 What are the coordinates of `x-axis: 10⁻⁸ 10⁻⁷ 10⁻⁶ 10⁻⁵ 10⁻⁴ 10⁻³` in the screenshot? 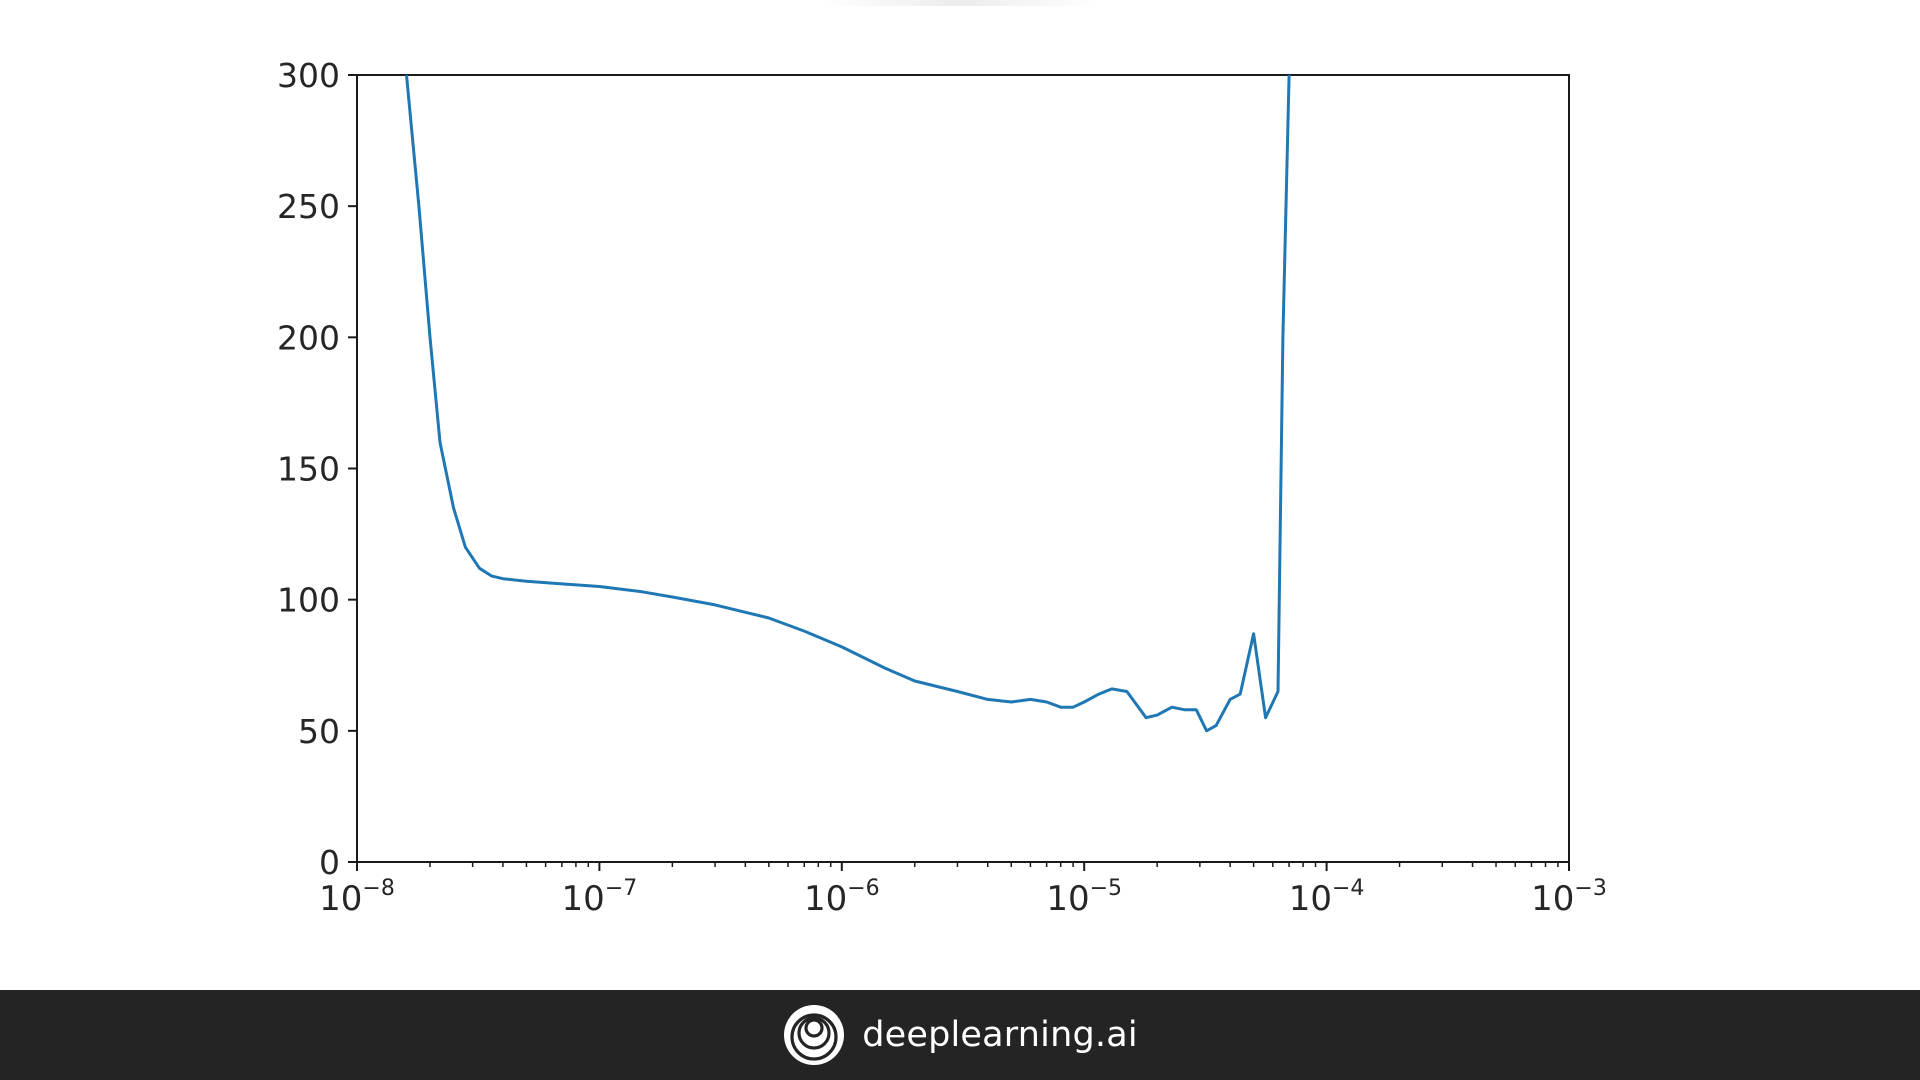 It's located at (963, 890).